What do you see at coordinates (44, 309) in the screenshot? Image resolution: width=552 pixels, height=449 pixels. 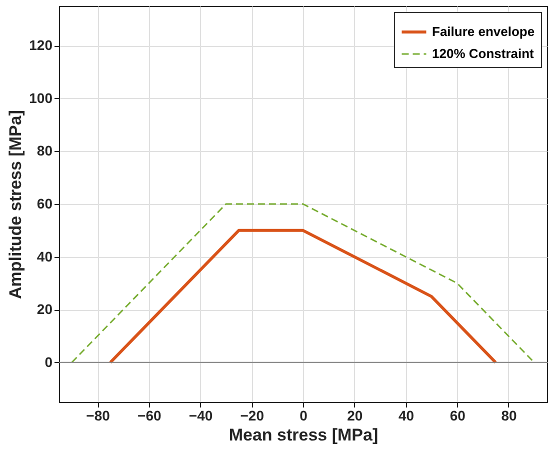 I see `y-tick-label: 20` at bounding box center [44, 309].